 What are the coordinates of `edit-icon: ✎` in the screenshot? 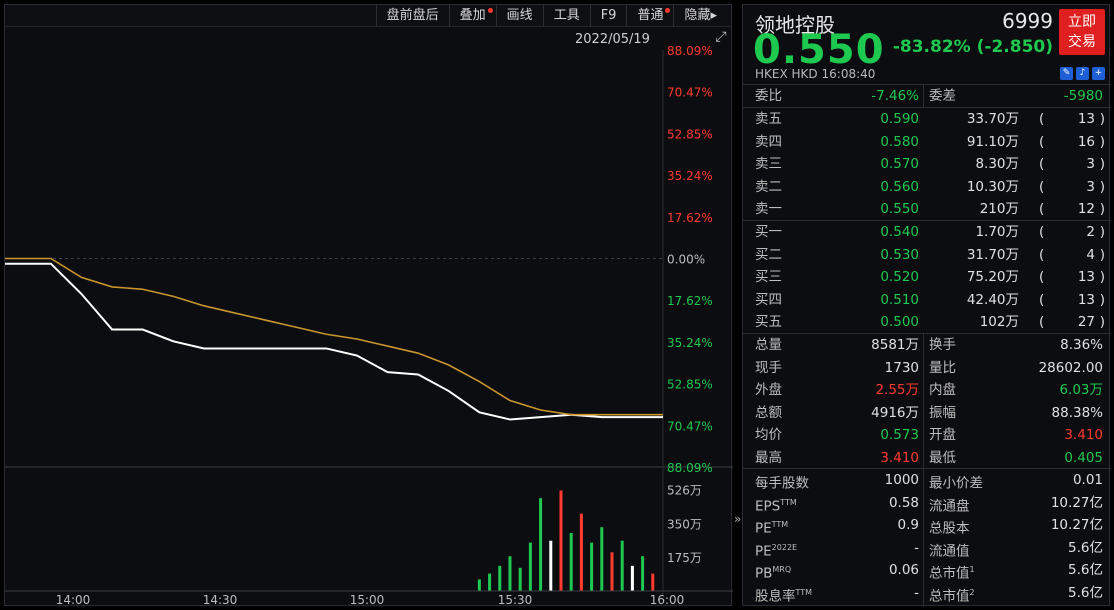 It's located at (1066, 73).